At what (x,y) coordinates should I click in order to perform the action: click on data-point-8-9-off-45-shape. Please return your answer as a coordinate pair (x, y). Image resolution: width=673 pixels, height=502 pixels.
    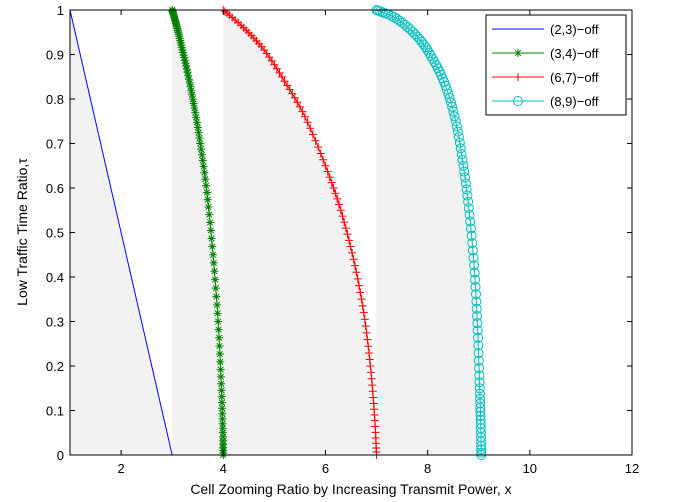
    Looking at the image, I should click on (460, 148).